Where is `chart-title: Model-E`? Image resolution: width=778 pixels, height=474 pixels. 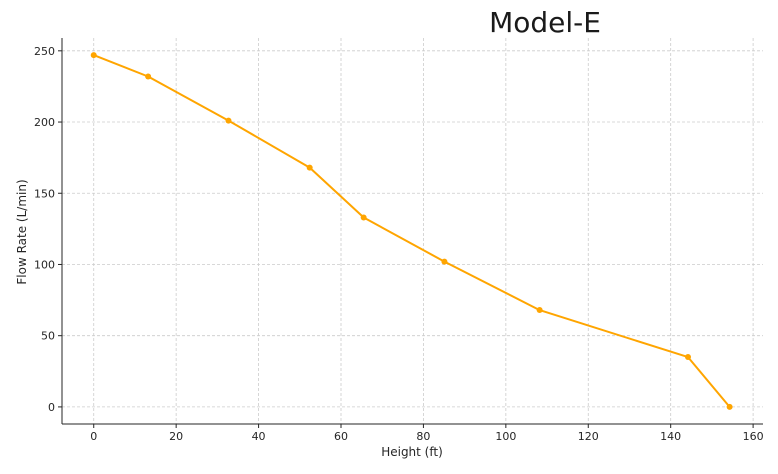
chart-title: Model-E is located at coordinates (545, 22).